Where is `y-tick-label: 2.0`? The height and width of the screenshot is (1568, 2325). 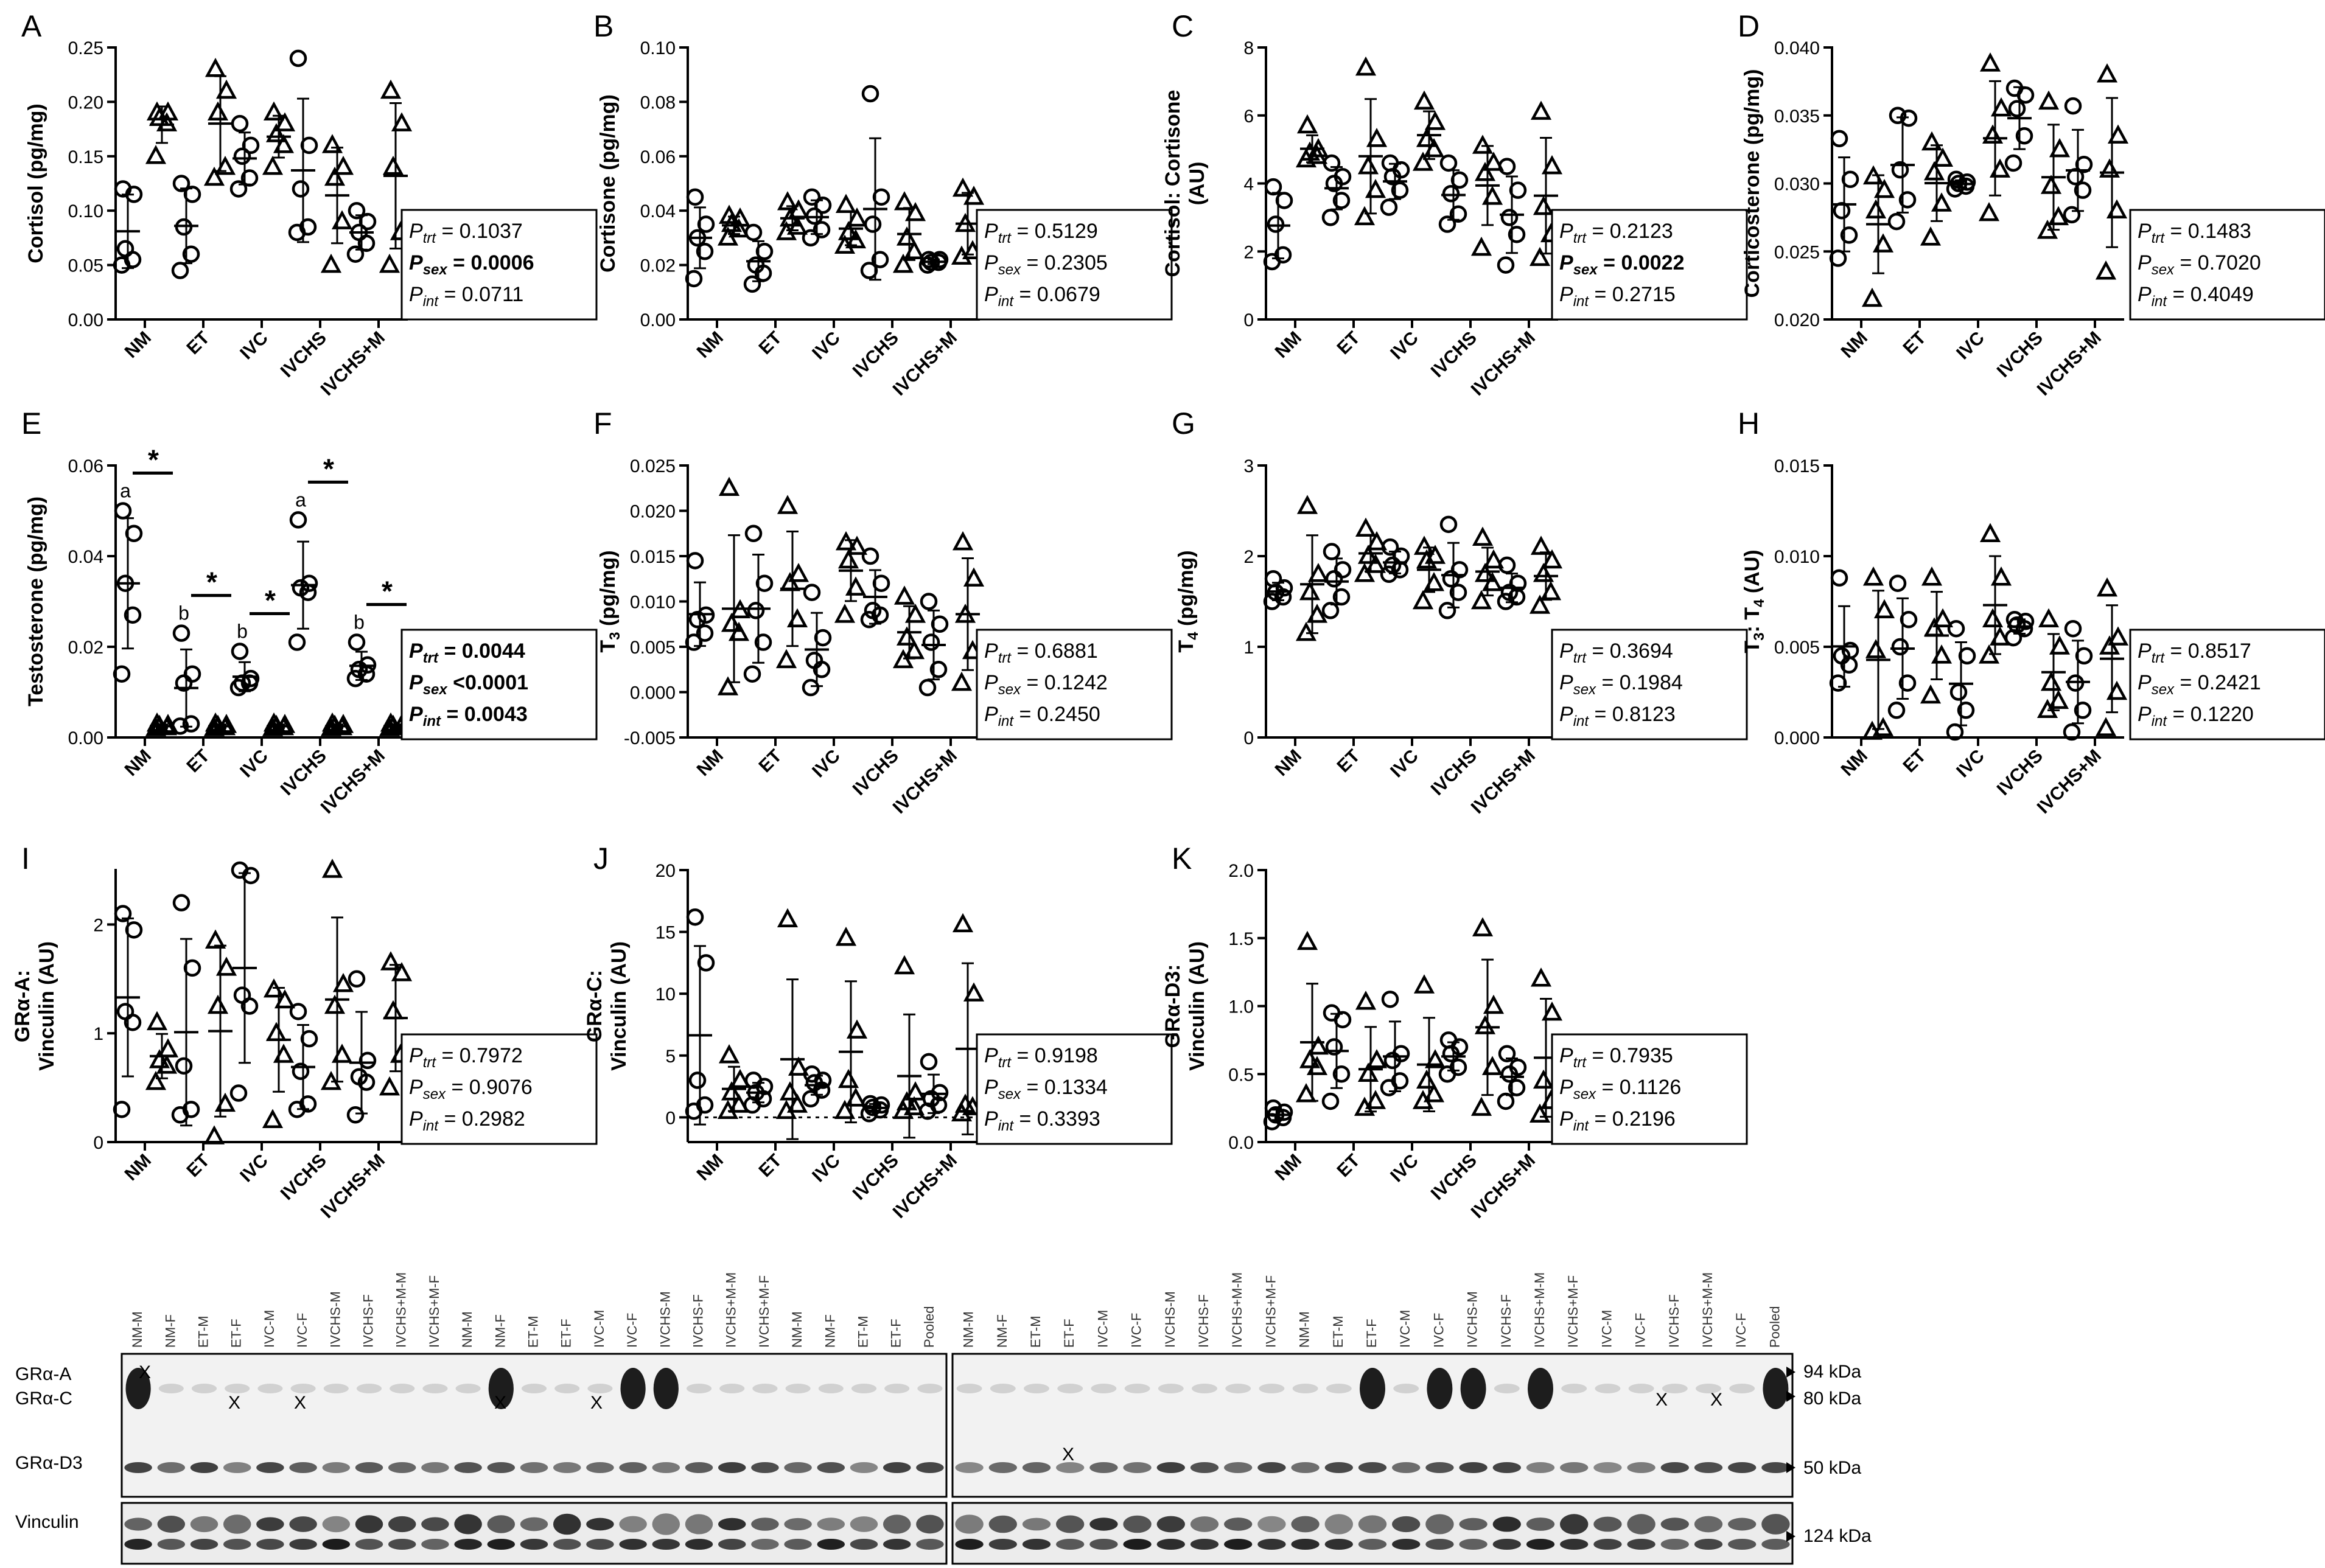 y-tick-label: 2.0 is located at coordinates (1241, 871).